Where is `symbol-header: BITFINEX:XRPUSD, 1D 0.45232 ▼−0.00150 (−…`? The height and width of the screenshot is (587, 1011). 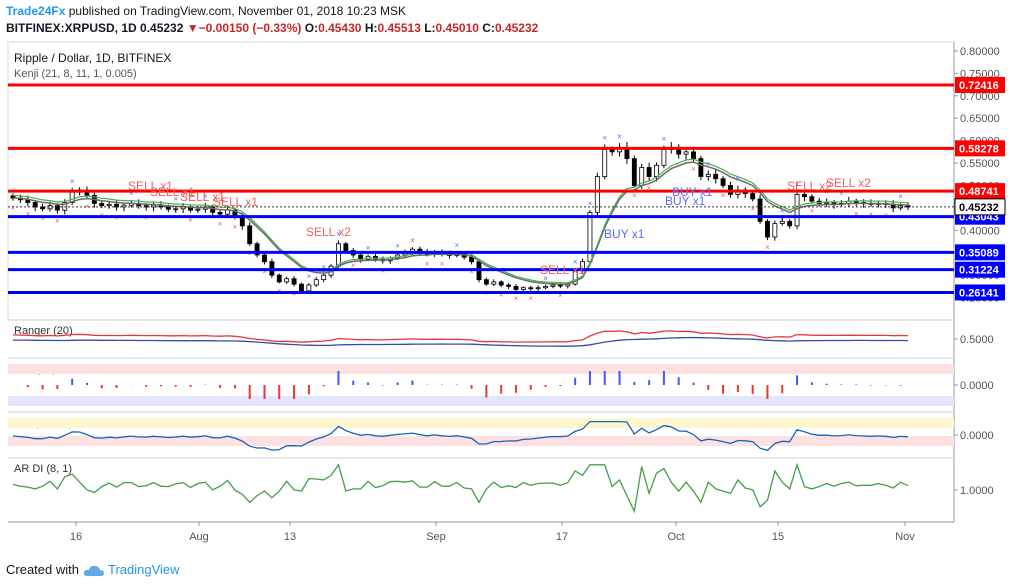
symbol-header: BITFINEX:XRPUSD, 1D 0.45232 ▼−0.00150 (−… is located at coordinates (272, 28).